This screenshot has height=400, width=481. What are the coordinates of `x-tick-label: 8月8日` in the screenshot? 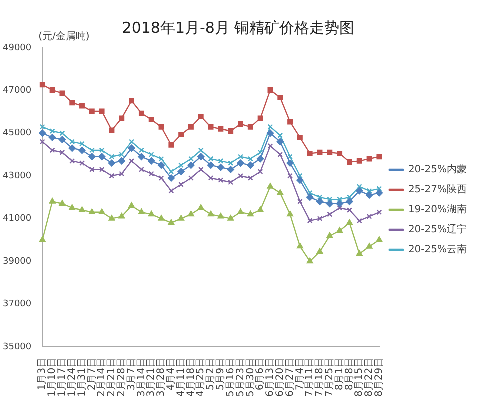 It's located at (350, 374).